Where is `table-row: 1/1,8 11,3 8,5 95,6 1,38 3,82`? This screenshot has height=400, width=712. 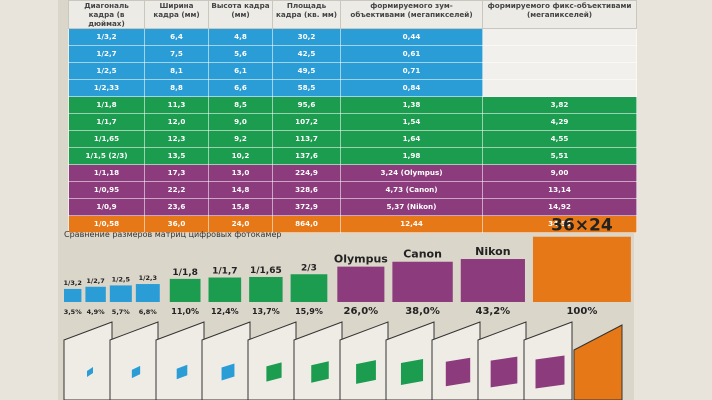
table-row: 1/1,8 11,3 8,5 95,6 1,38 3,82 is located at coordinates (352, 105).